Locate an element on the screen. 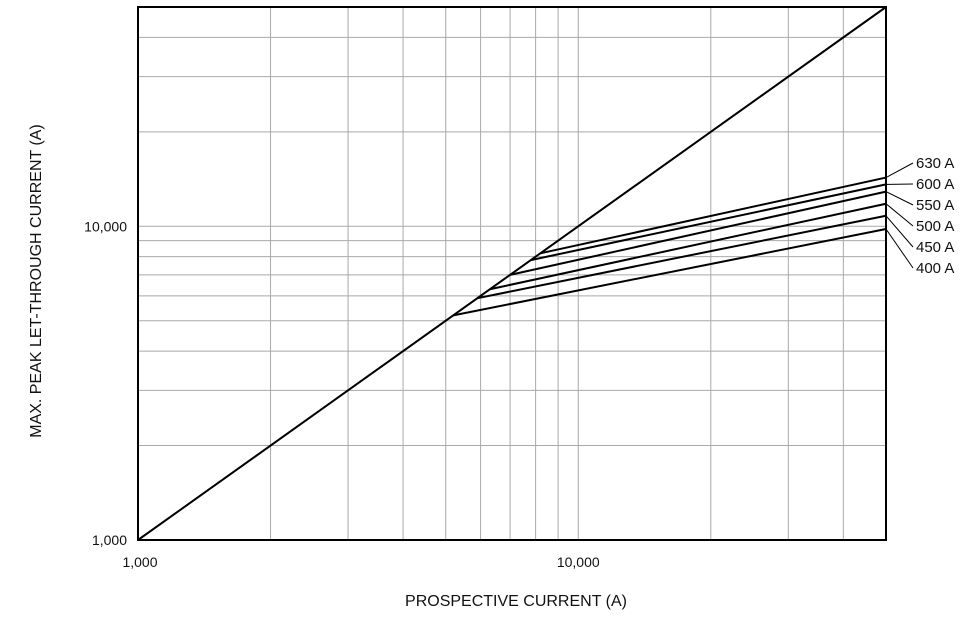 The width and height of the screenshot is (967, 624). series-label: 400 A is located at coordinates (935, 268).